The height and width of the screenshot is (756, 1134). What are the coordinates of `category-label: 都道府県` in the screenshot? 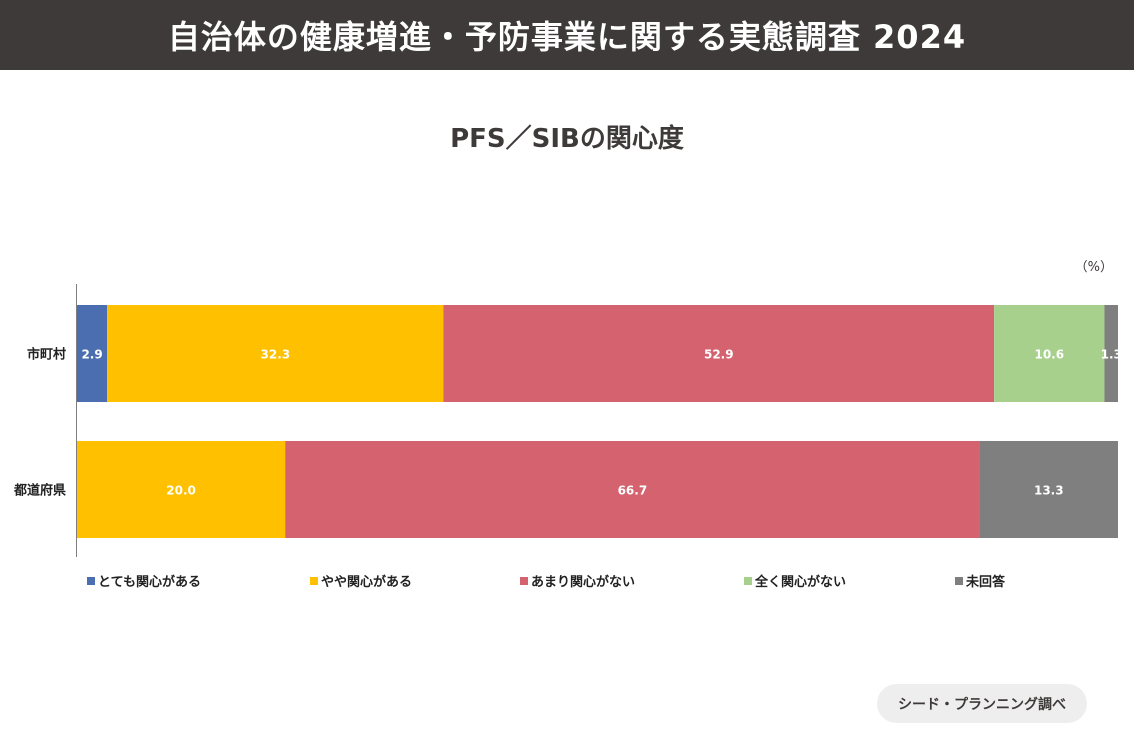 It's located at (39, 491).